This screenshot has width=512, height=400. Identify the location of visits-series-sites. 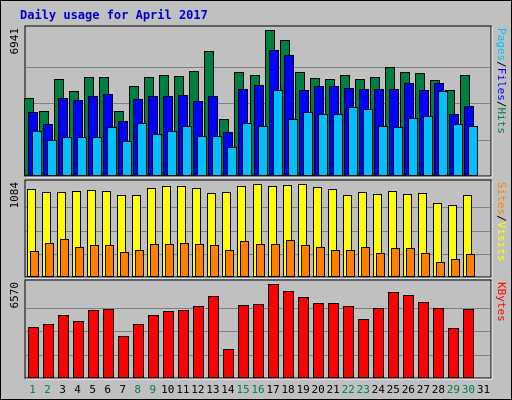
(252, 258).